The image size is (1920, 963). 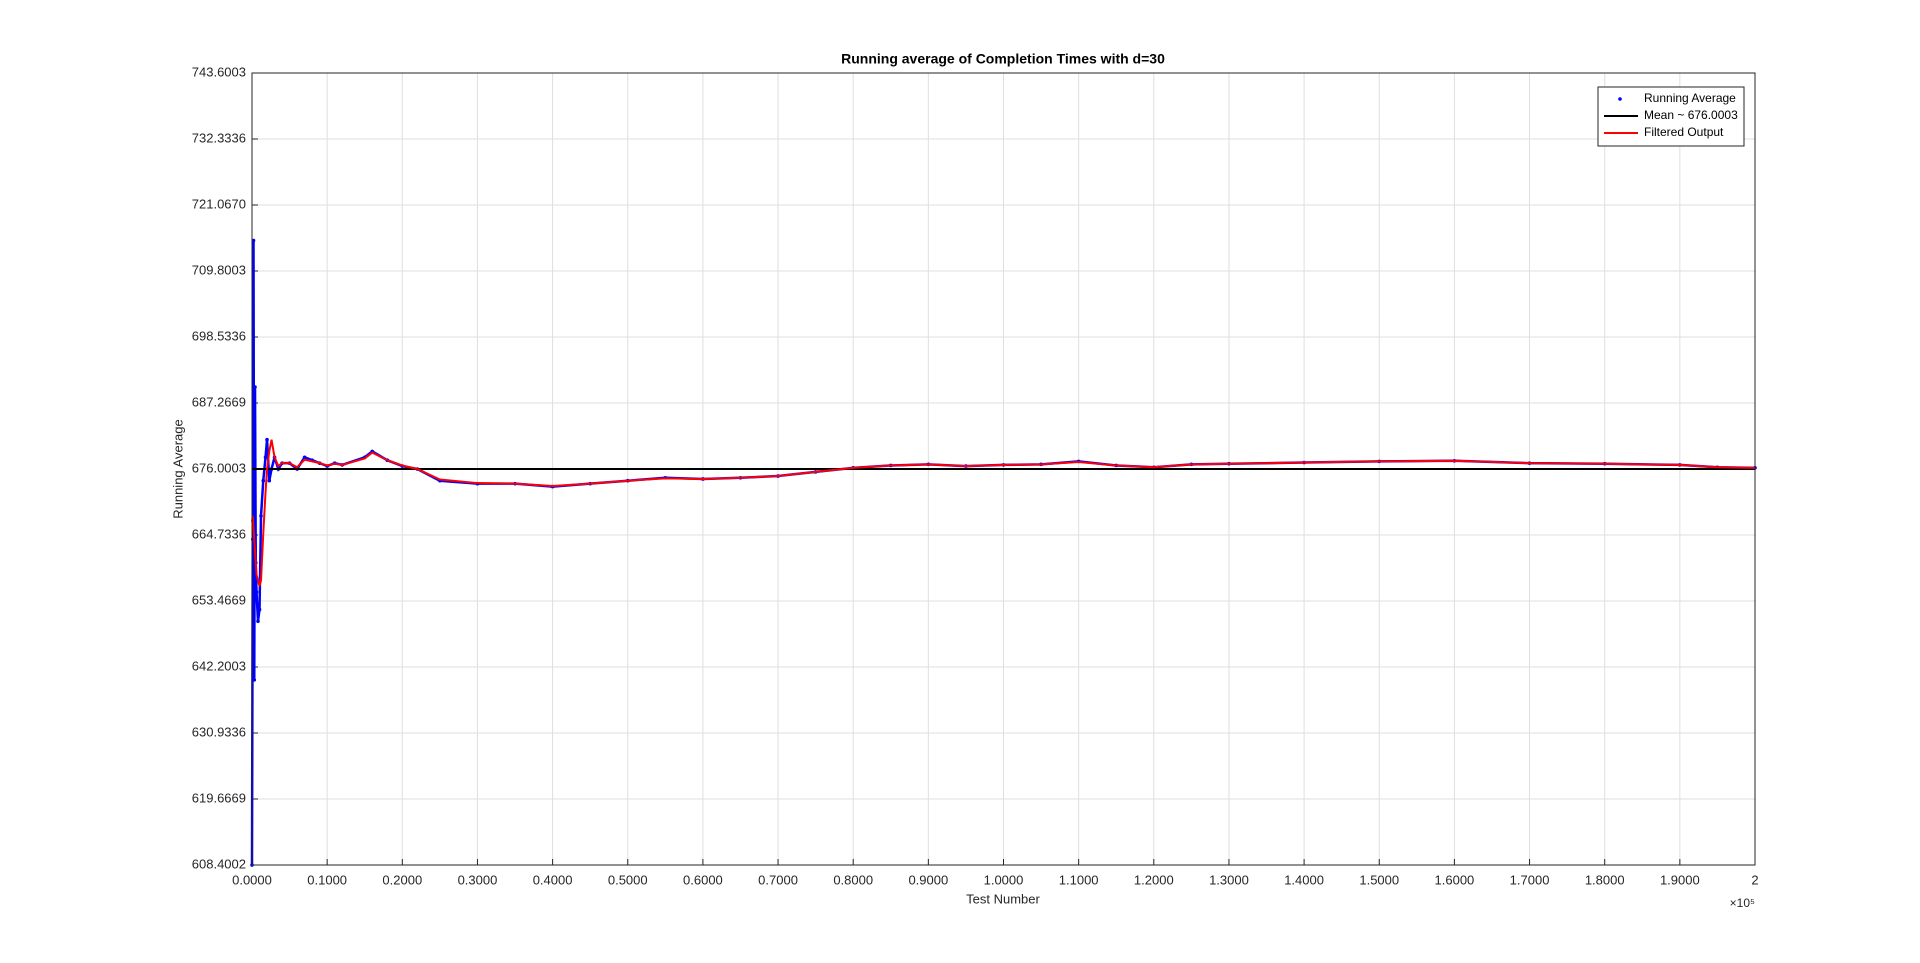 What do you see at coordinates (1154, 879) in the screenshot?
I see `x-tick-label: 1.2000` at bounding box center [1154, 879].